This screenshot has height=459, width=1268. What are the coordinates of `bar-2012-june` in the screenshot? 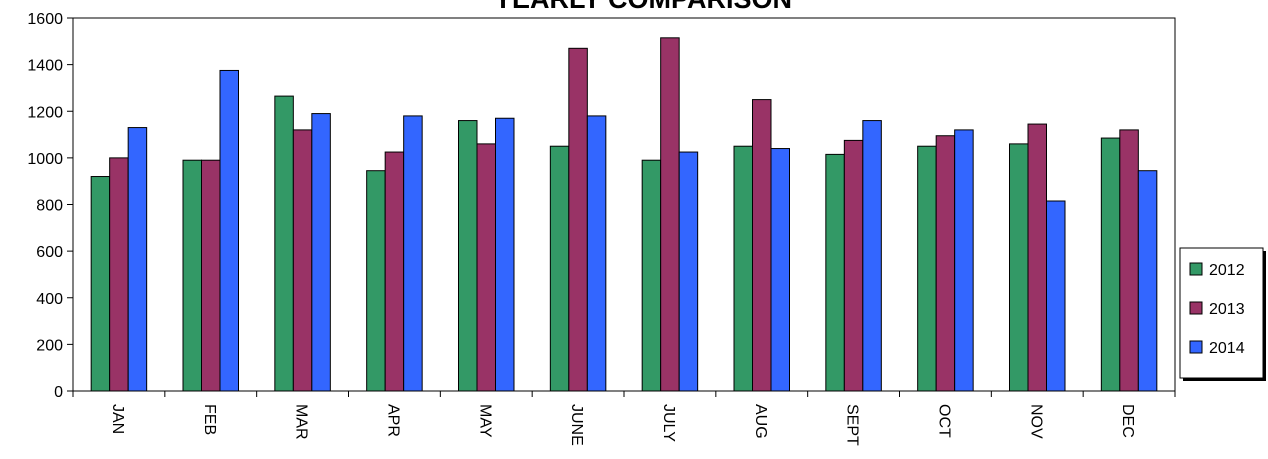 It's located at (559, 268).